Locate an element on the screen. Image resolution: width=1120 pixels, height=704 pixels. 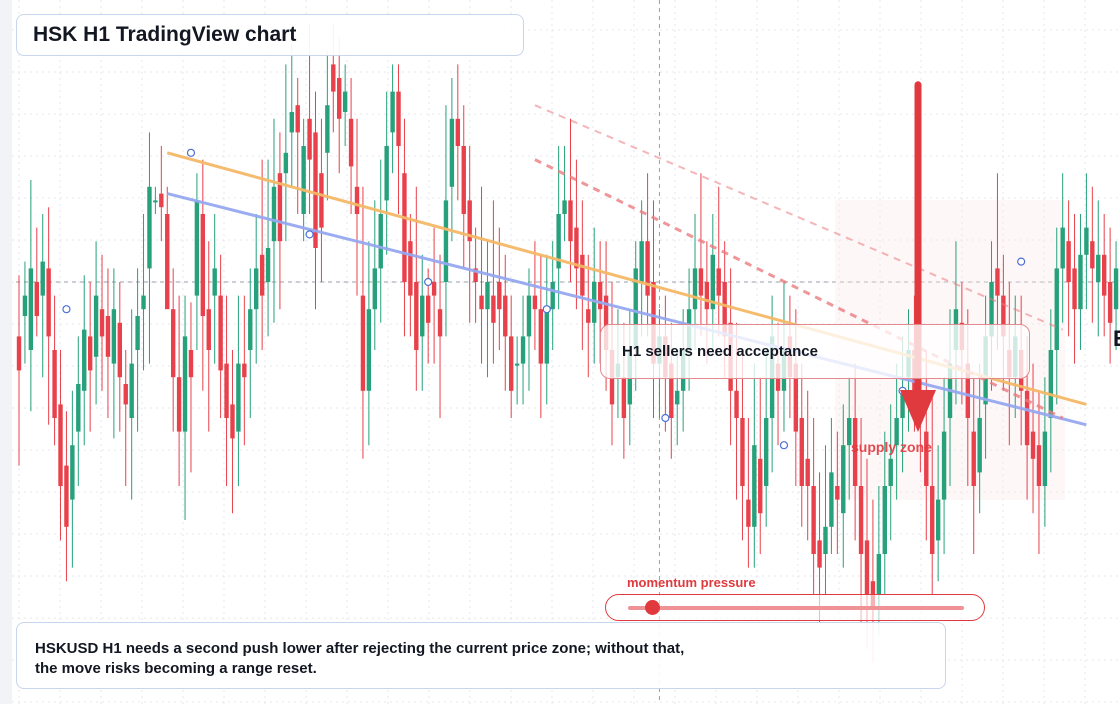
momentum-knob is located at coordinates (652, 607).